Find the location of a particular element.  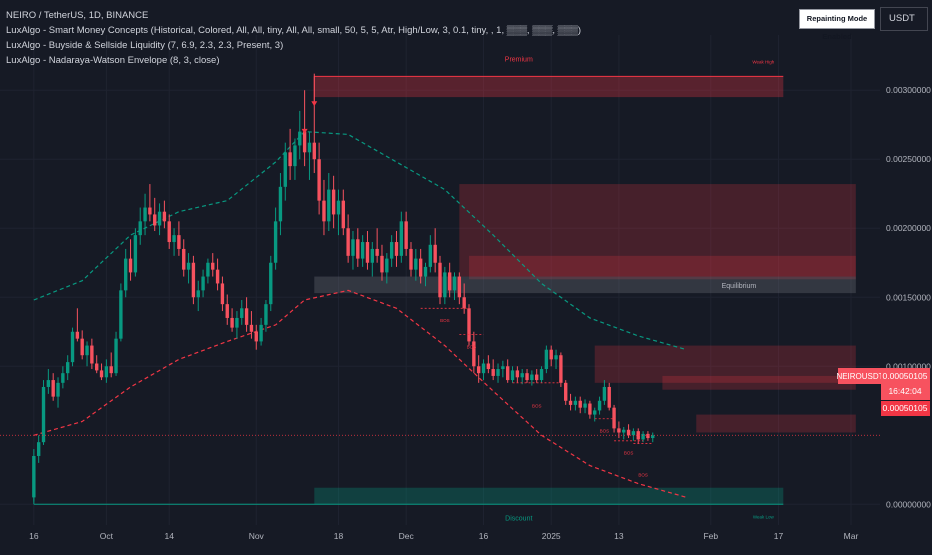

price-tick-label: 0.00200000 is located at coordinates (908, 228).